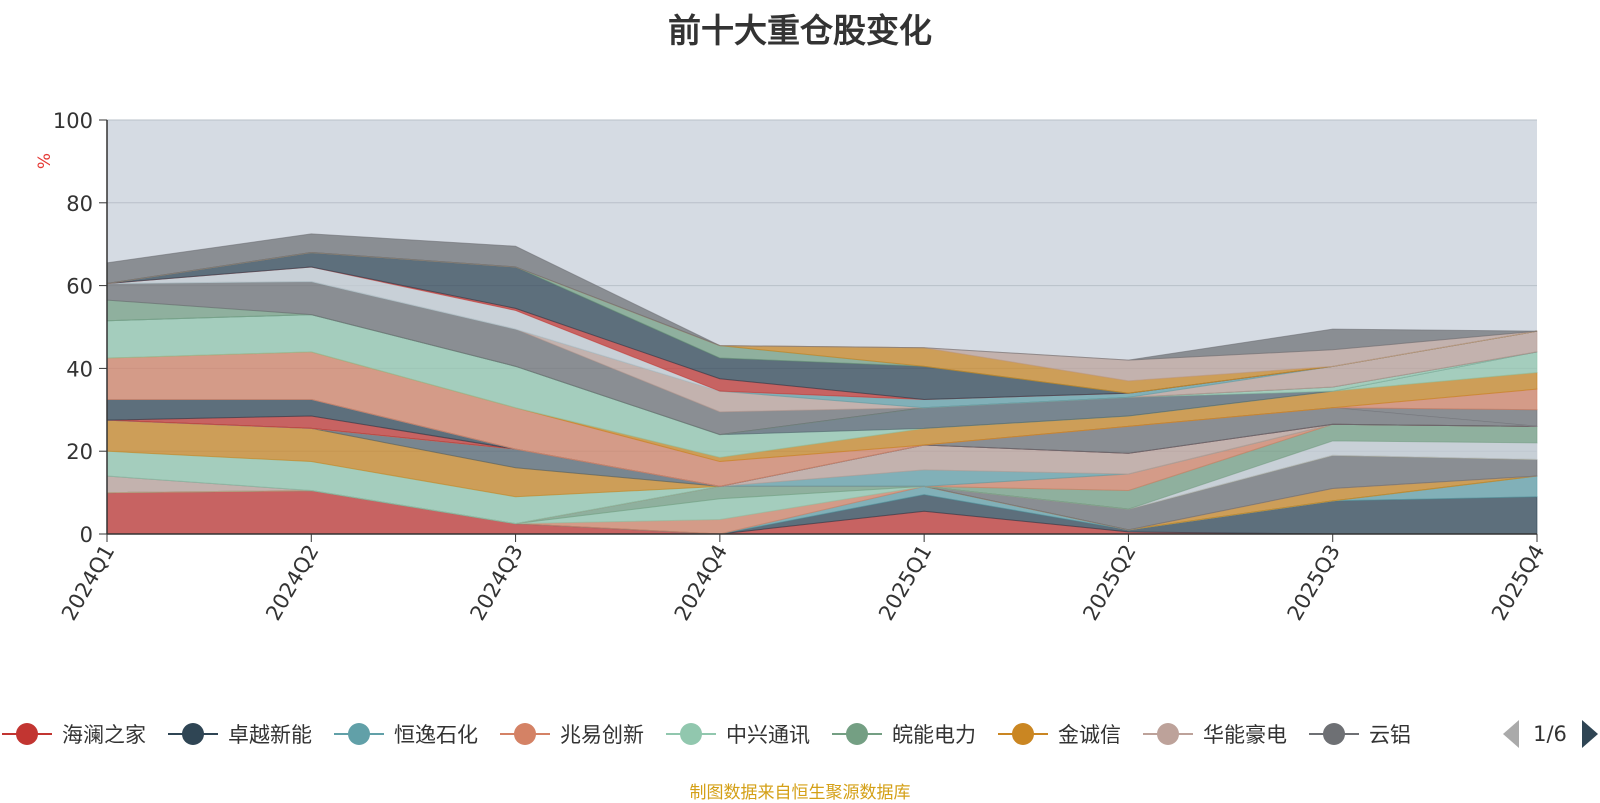 Image resolution: width=1600 pixels, height=803 pixels. Describe the element at coordinates (1245, 735) in the screenshot. I see `legend-label: 华能豪电` at that location.